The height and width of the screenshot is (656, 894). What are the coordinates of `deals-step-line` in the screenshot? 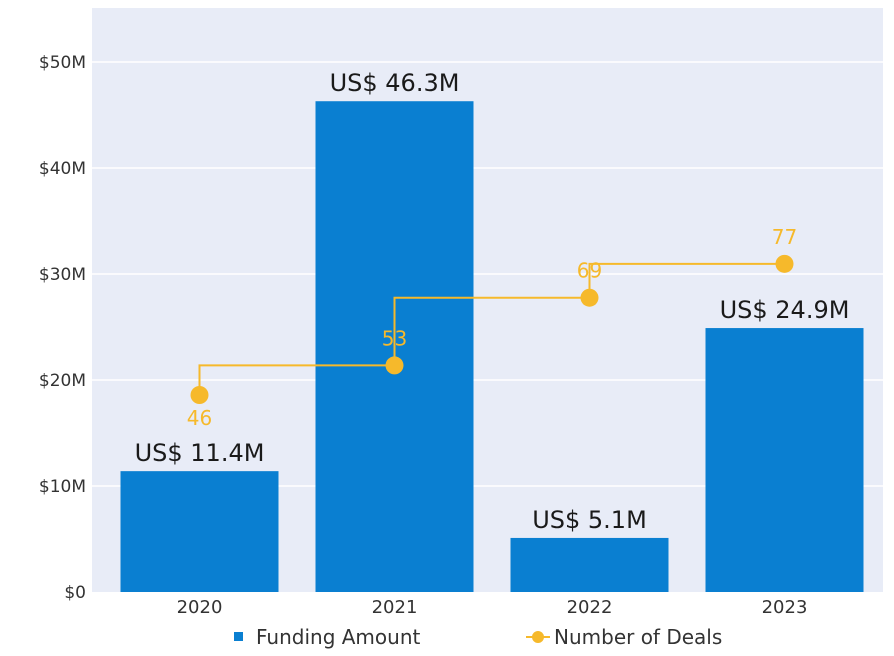 It's located at (491, 328).